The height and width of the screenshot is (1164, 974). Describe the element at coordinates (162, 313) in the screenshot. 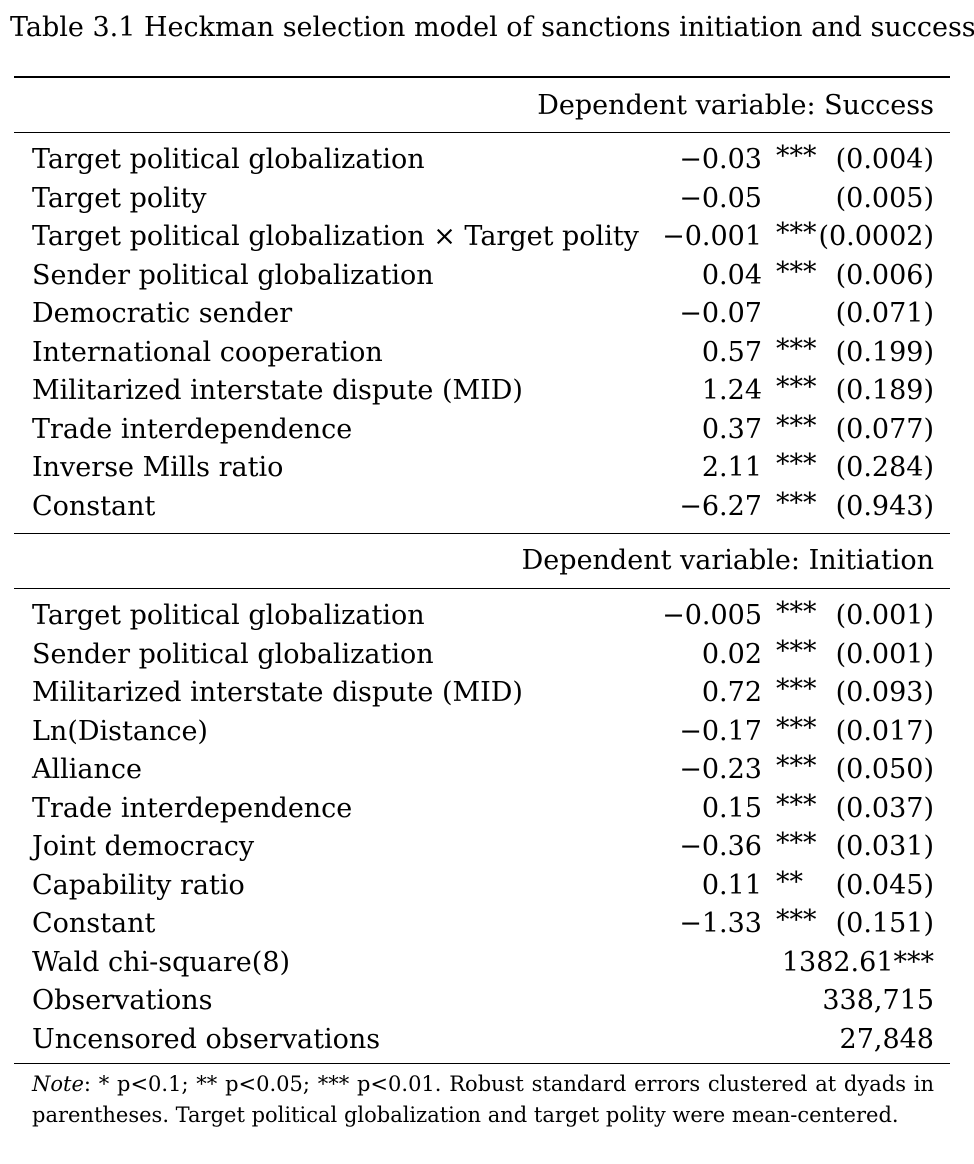

I see `variable-label: Democratic sender` at that location.